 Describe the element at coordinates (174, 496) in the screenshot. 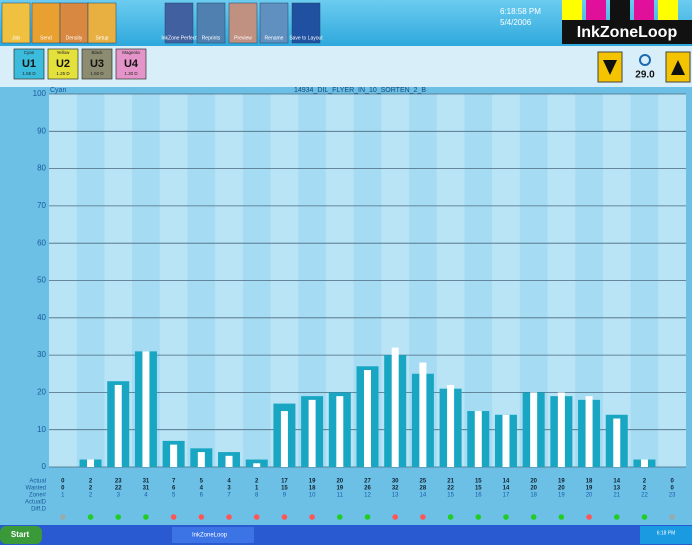

I see `x-tick-label: 5` at that location.